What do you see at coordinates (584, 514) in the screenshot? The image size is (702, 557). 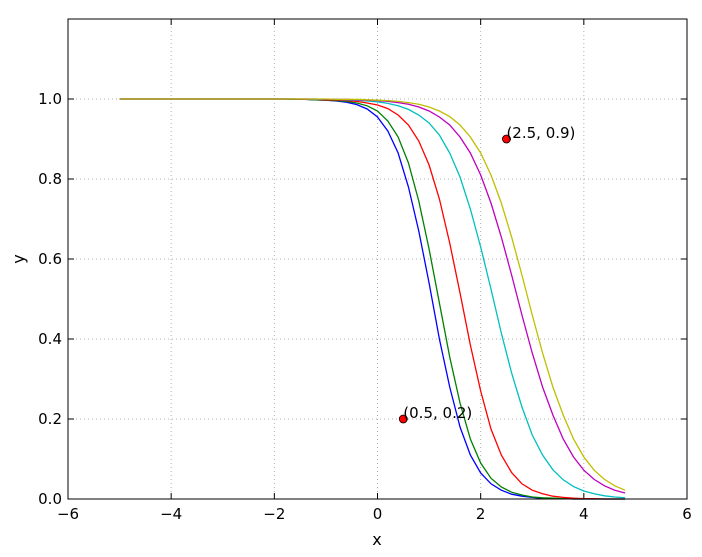 I see `x-tick-label: 4` at bounding box center [584, 514].